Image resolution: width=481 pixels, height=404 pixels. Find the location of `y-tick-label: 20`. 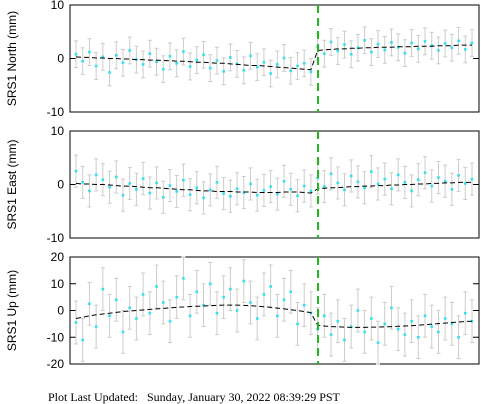

y-tick-label: 20 is located at coordinates (58, 257).